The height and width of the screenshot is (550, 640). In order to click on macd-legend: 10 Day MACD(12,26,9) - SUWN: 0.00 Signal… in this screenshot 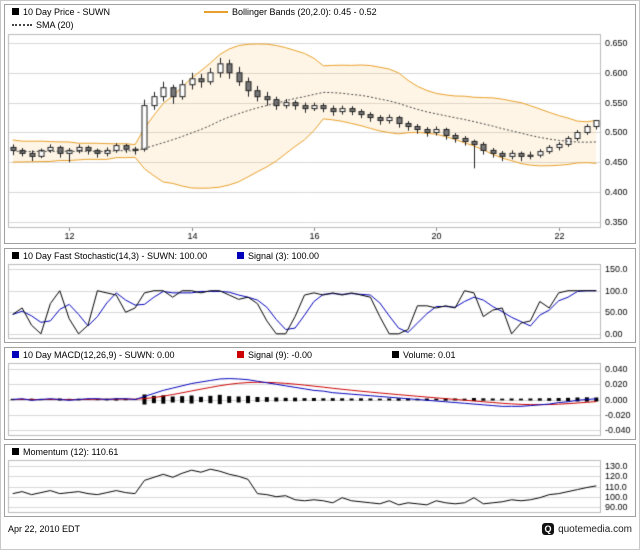, I will do `click(320, 354)`.